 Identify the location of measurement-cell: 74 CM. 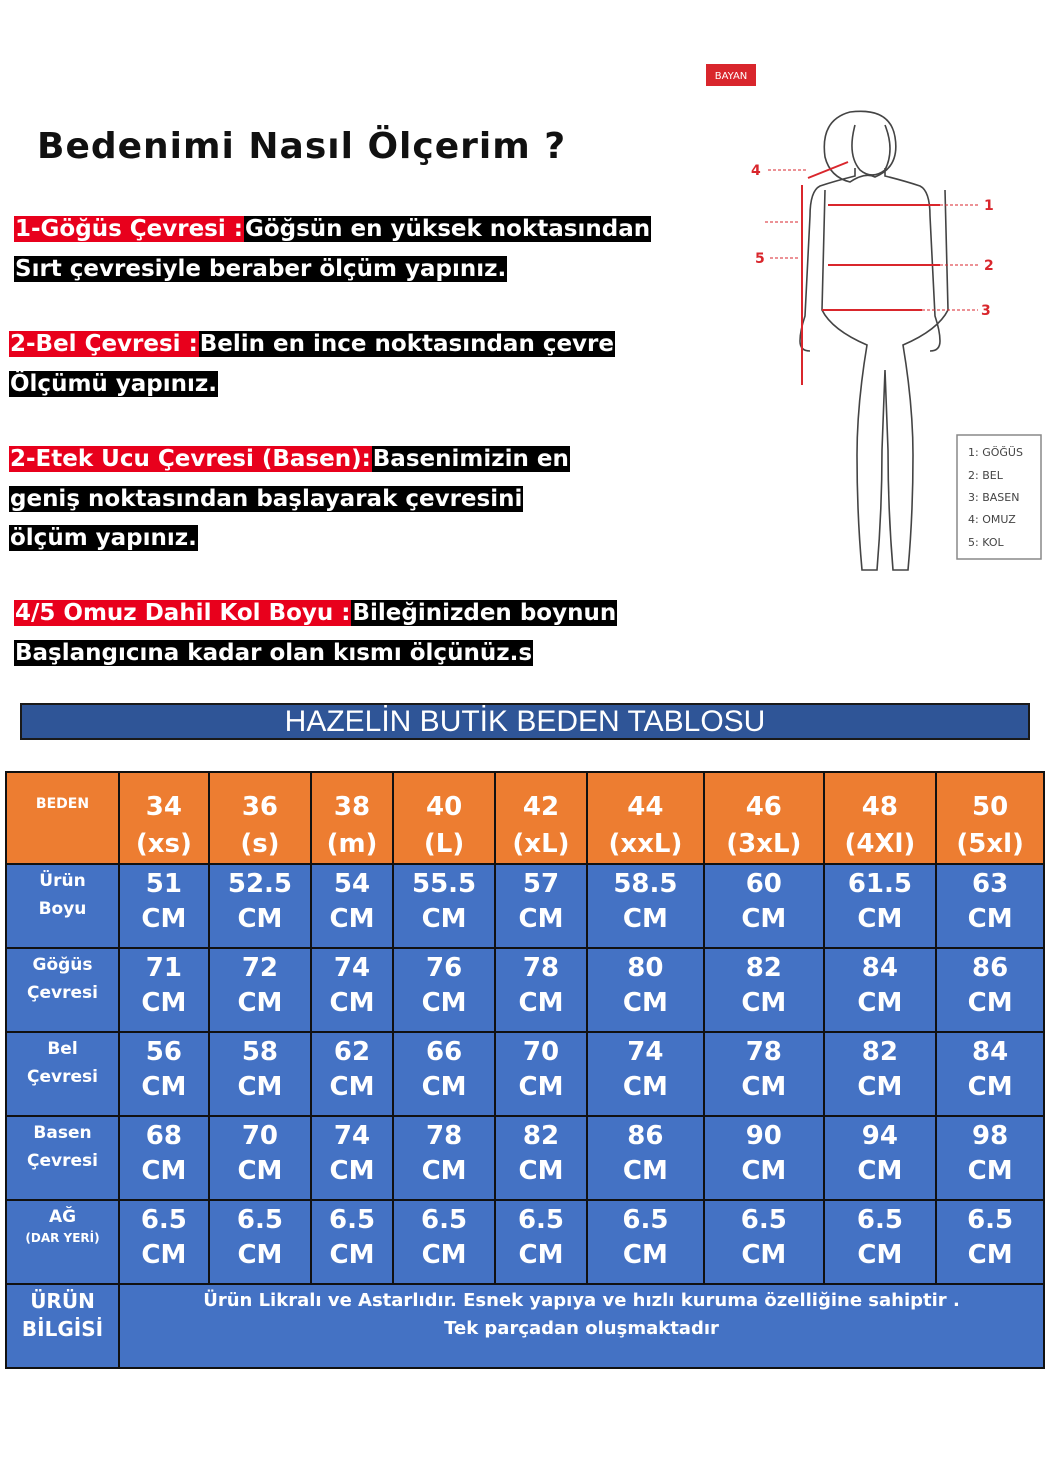
(645, 1074).